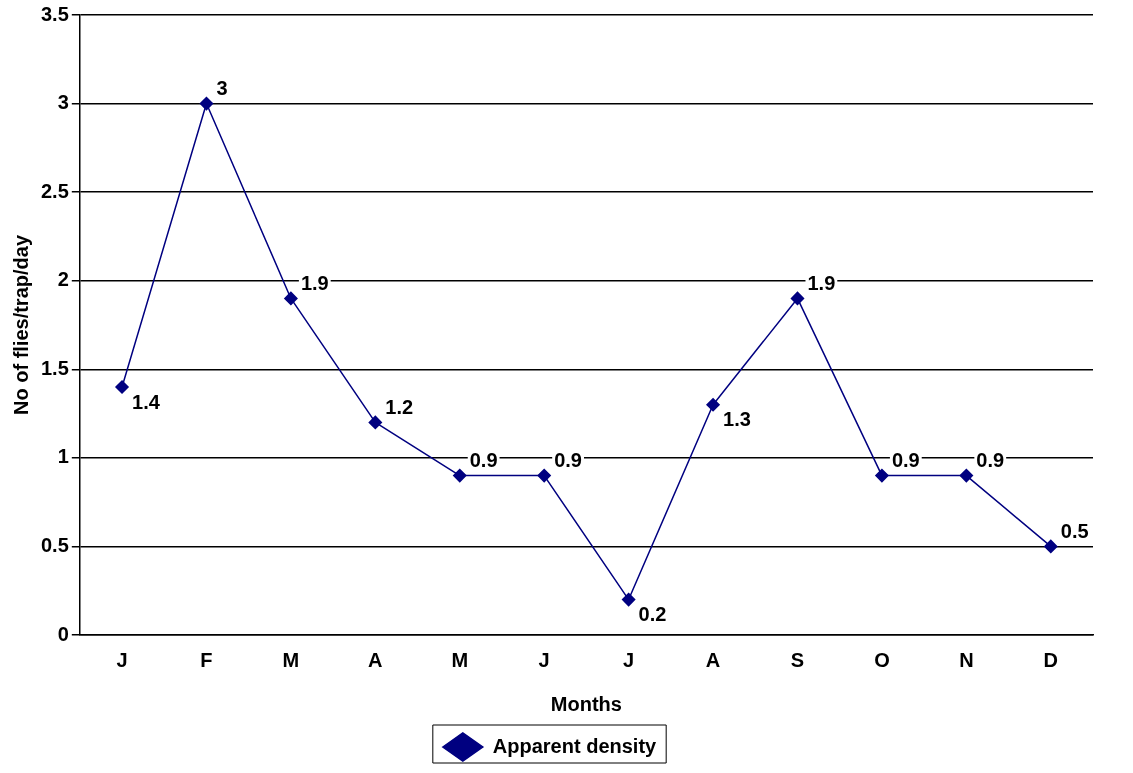 The width and height of the screenshot is (1133, 773). What do you see at coordinates (882, 659) in the screenshot?
I see `x-tick-label: O` at bounding box center [882, 659].